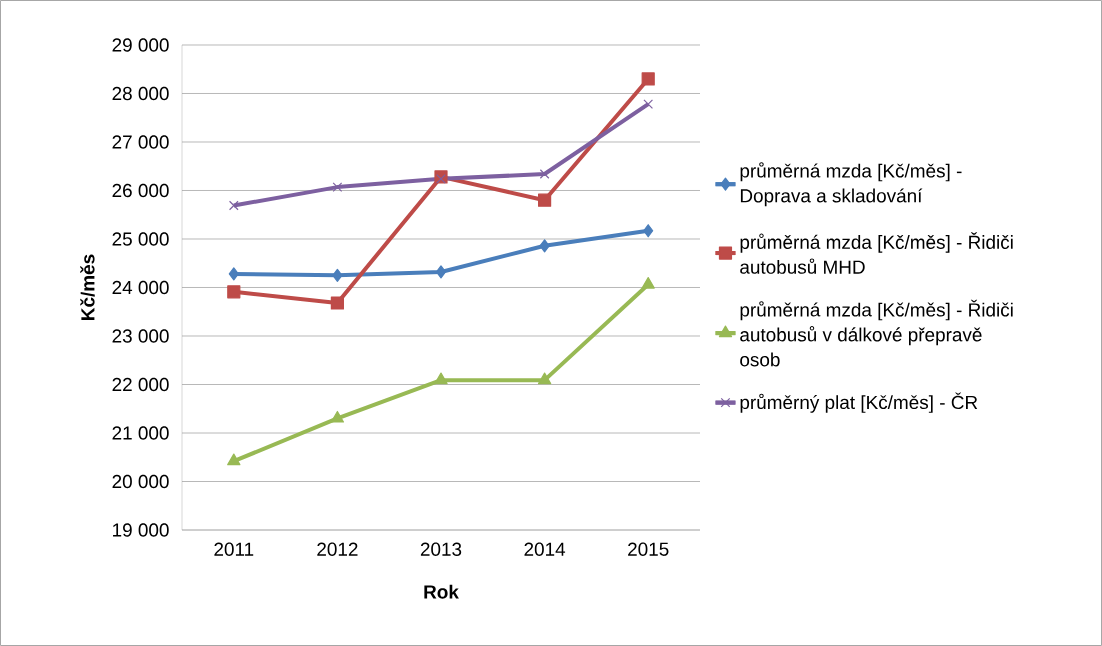  Describe the element at coordinates (140, 190) in the screenshot. I see `y-tick-label: 26 000` at that location.